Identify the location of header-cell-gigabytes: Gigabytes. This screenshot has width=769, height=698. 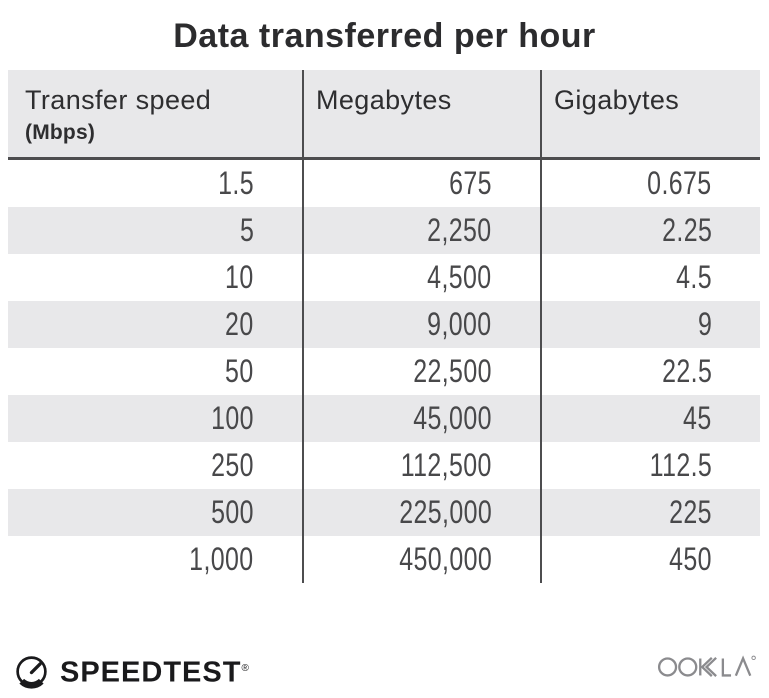
(650, 113).